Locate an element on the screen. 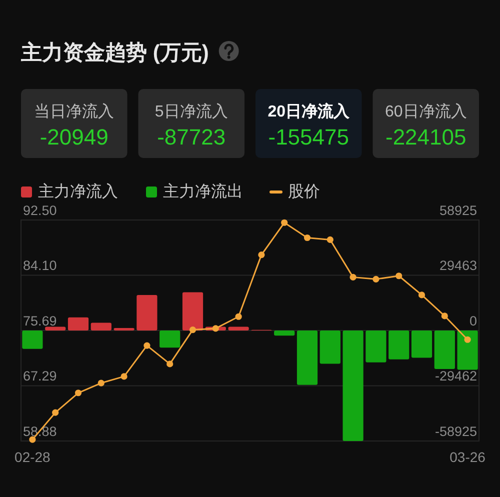  category-label: 20日净流入 is located at coordinates (309, 111).